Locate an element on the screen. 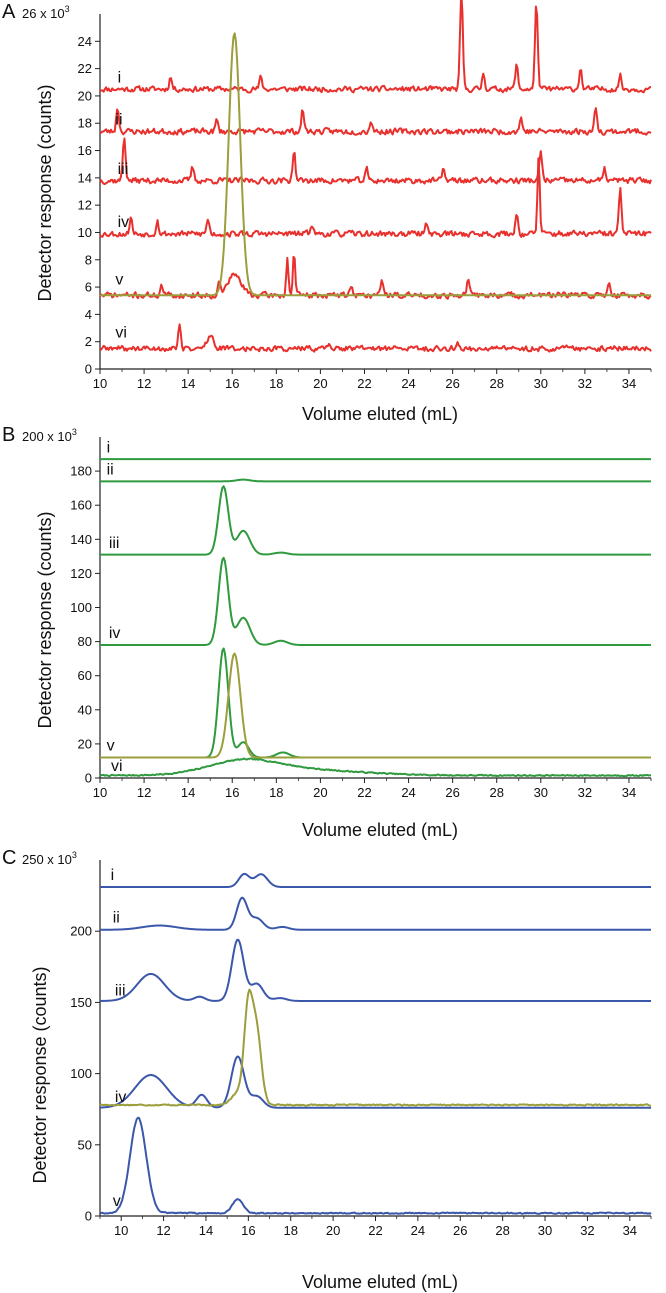 This screenshot has width=666, height=1293. panel-b-trace-label-v: v is located at coordinates (111, 746).